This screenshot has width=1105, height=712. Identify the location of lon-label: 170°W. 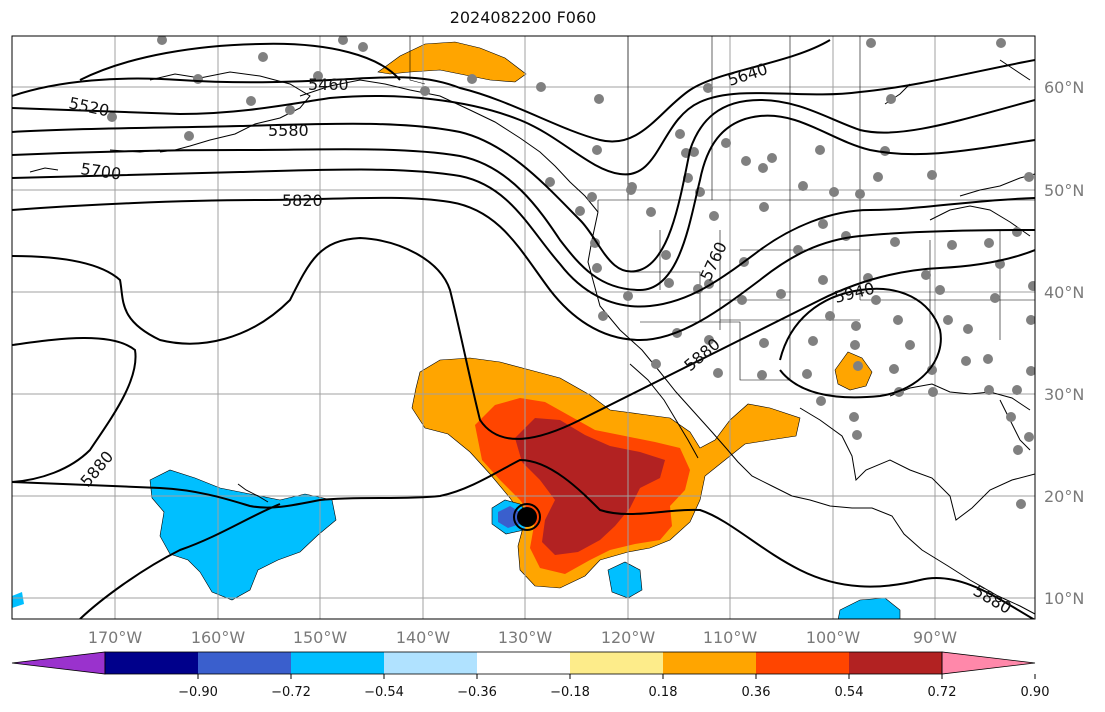
(115, 637).